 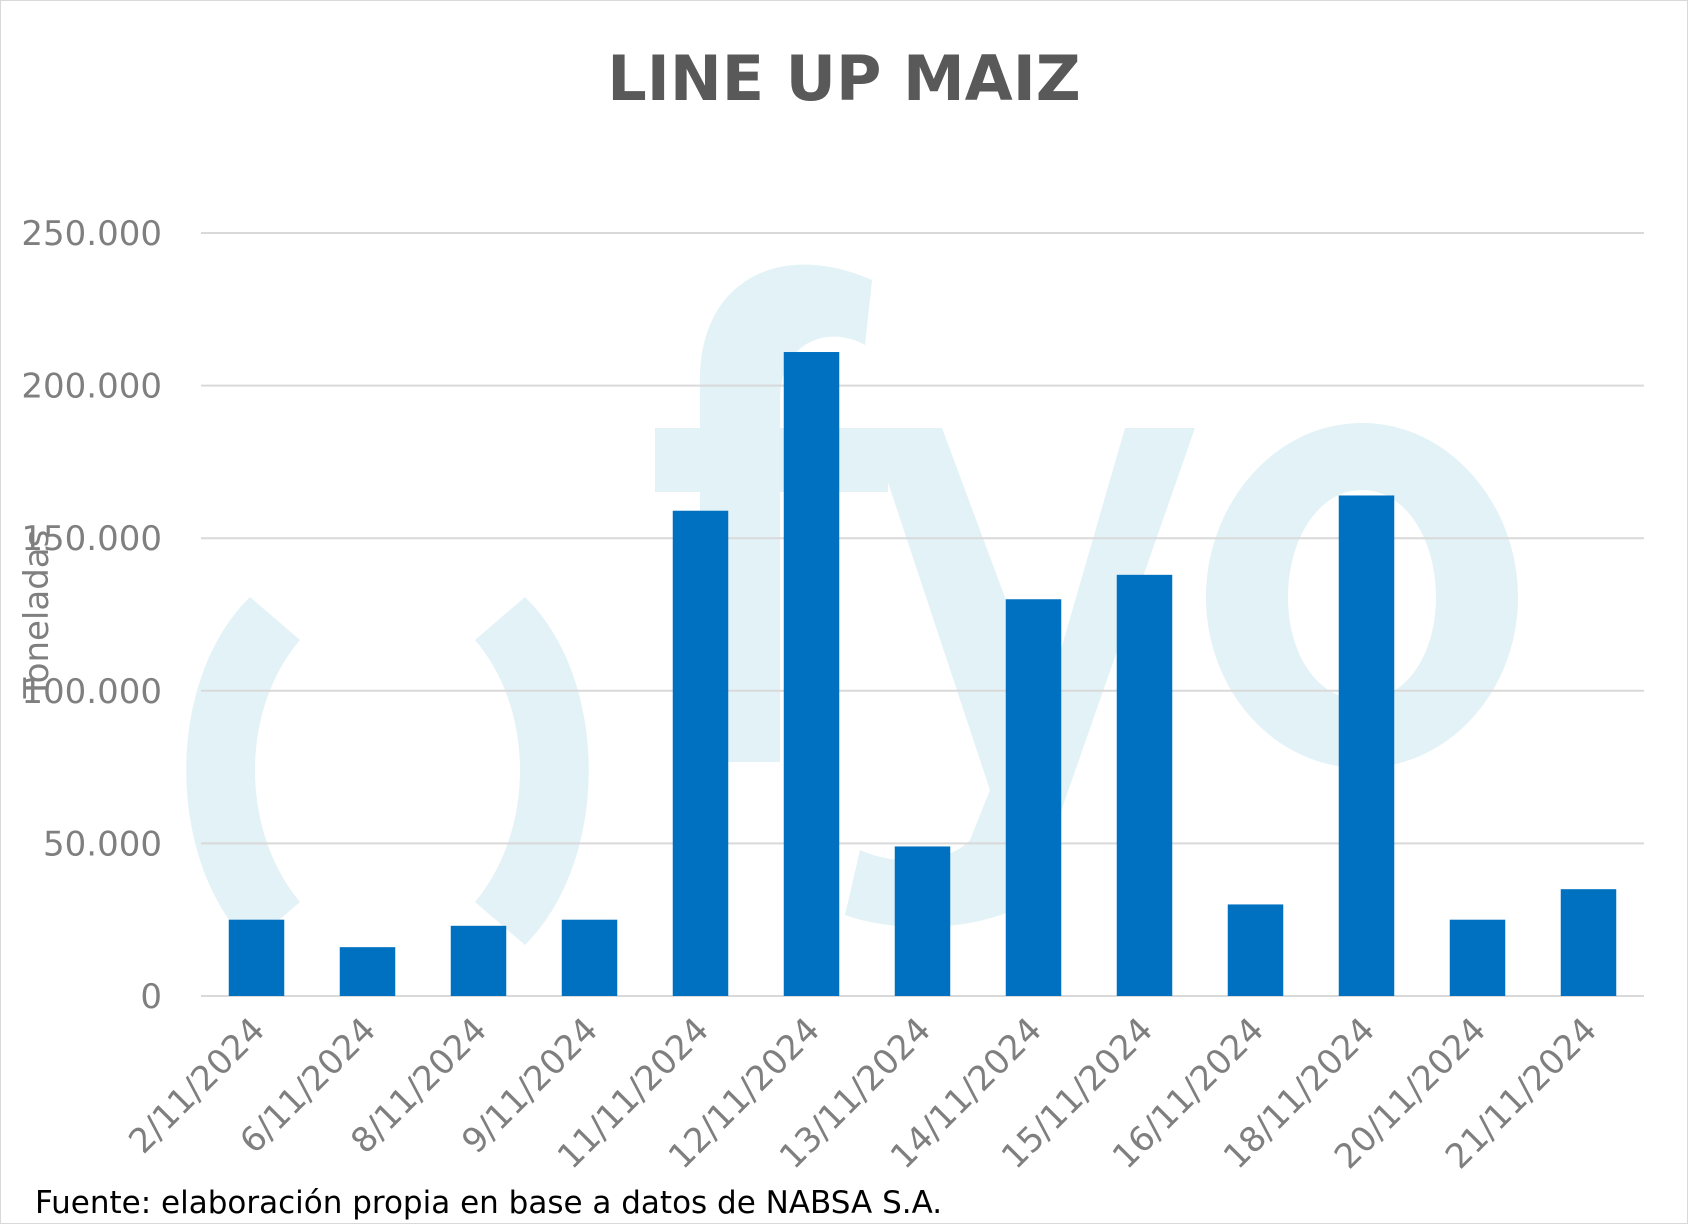 I want to click on y-tick-labels: 0 50.000 100.000 150.000 200.000 250.000, so click(x=91, y=615).